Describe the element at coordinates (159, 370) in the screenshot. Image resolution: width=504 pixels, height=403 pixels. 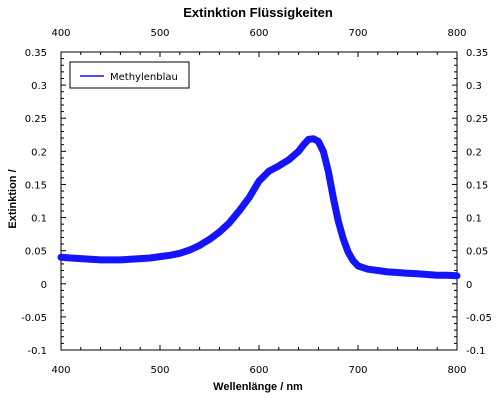
I see `x-tick-label: 500` at that location.